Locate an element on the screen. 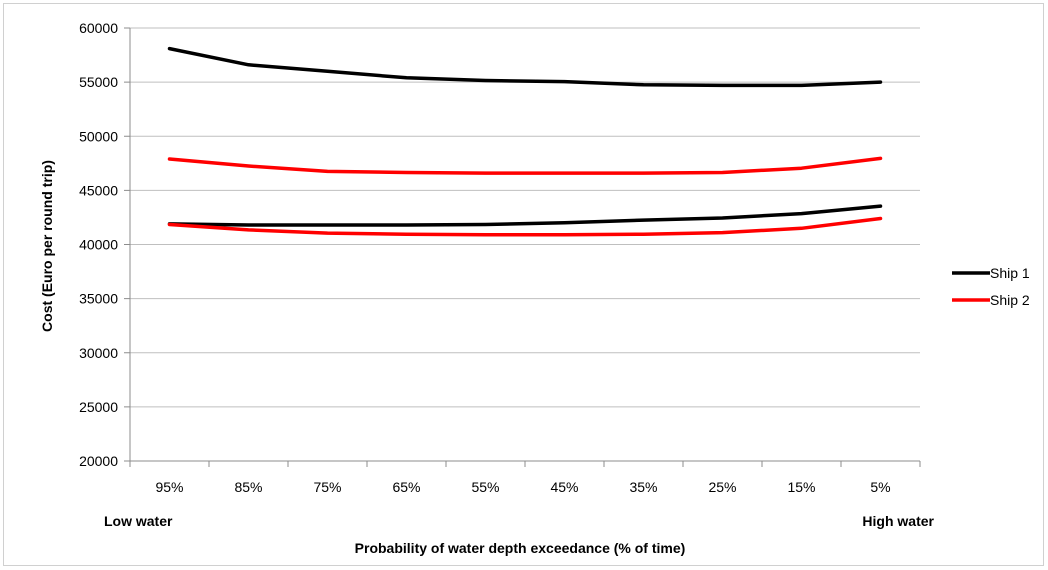  y-tick-label: 35000 is located at coordinates (98, 299).